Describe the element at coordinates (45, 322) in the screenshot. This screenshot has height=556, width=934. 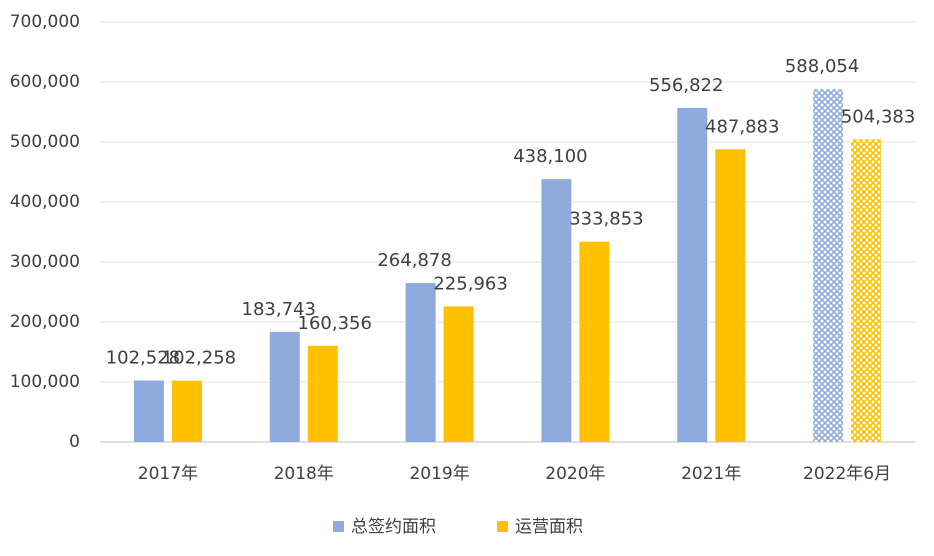
I see `y-tick-label: 200,000` at that location.